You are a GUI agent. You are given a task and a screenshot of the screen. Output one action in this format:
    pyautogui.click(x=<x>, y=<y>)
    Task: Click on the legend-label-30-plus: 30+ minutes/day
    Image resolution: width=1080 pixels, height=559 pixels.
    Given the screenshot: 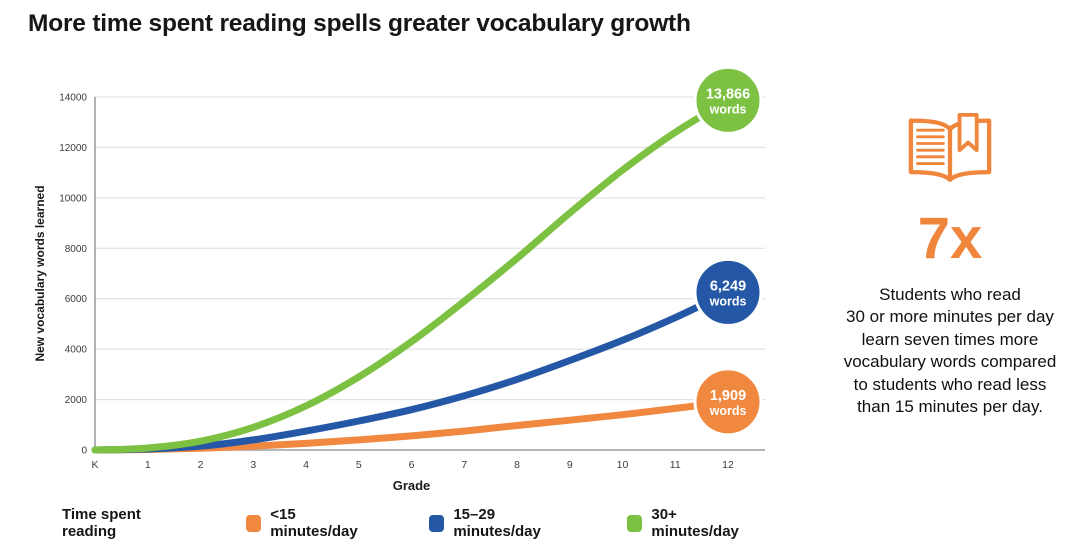 What is the action you would take?
    pyautogui.click(x=695, y=523)
    